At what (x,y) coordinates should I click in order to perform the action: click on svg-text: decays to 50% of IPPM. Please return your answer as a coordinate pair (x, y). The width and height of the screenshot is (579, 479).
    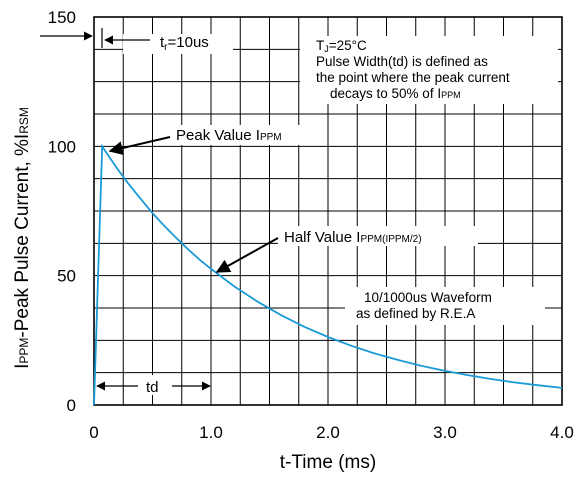
    Looking at the image, I should click on (395, 93).